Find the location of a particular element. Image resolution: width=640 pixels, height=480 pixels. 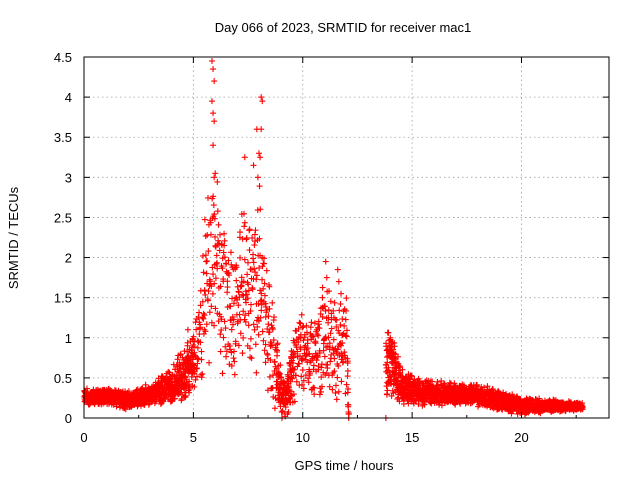

y-tick-label: 0.5 is located at coordinates (63, 378).